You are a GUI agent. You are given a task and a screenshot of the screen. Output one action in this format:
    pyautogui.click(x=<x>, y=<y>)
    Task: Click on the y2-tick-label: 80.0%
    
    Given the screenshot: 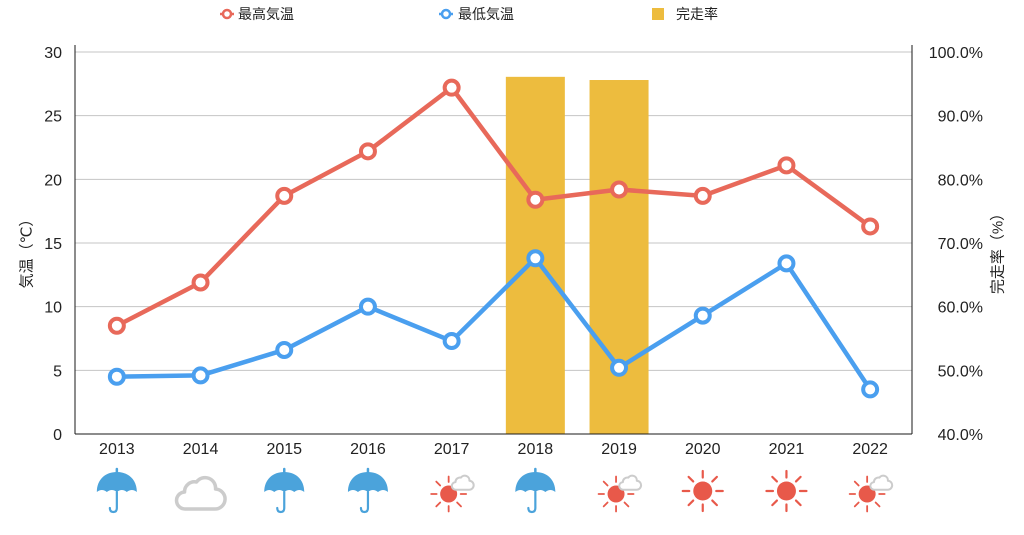 What is the action you would take?
    pyautogui.click(x=960, y=180)
    